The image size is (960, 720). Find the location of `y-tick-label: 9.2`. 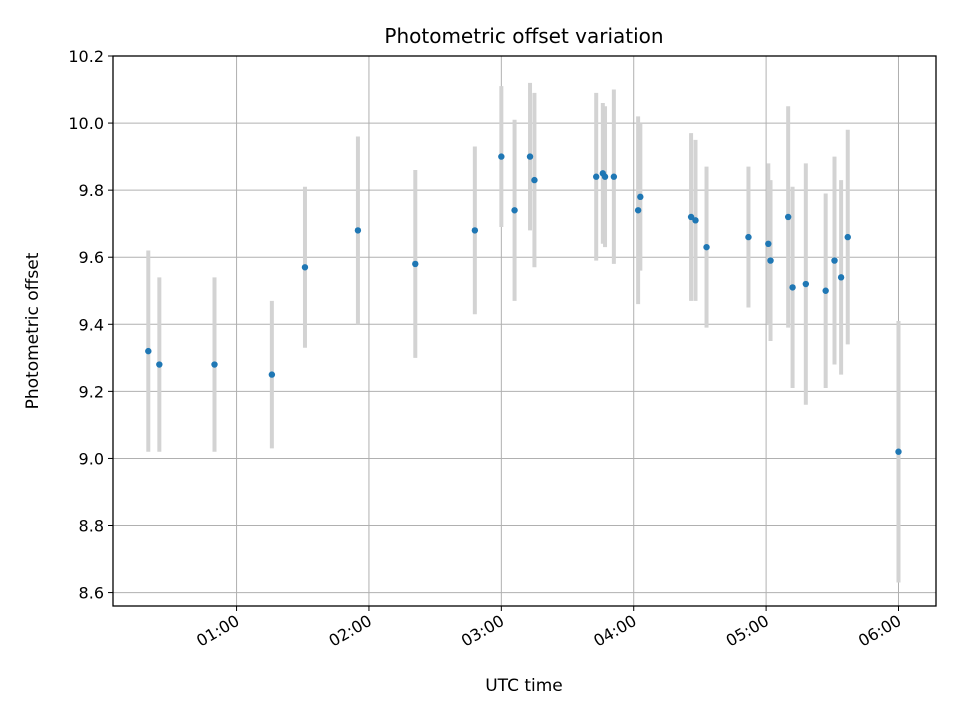

y-tick-label: 9.2 is located at coordinates (91, 391).